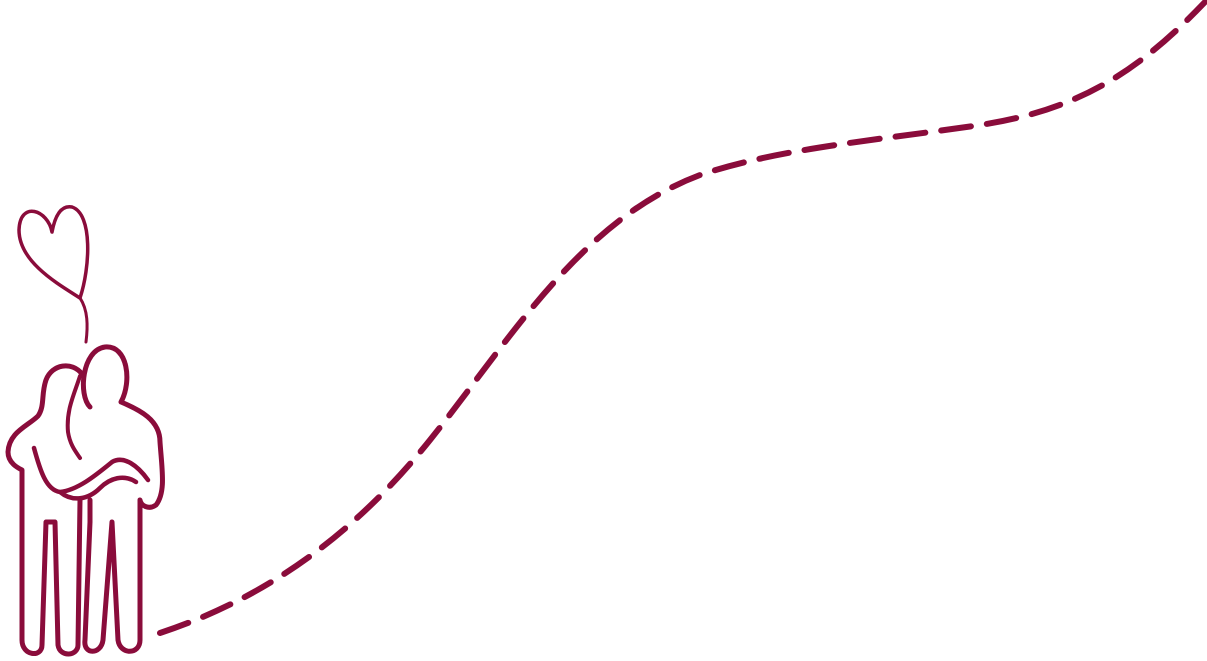  I want to click on heart-tail, so click(83, 320).